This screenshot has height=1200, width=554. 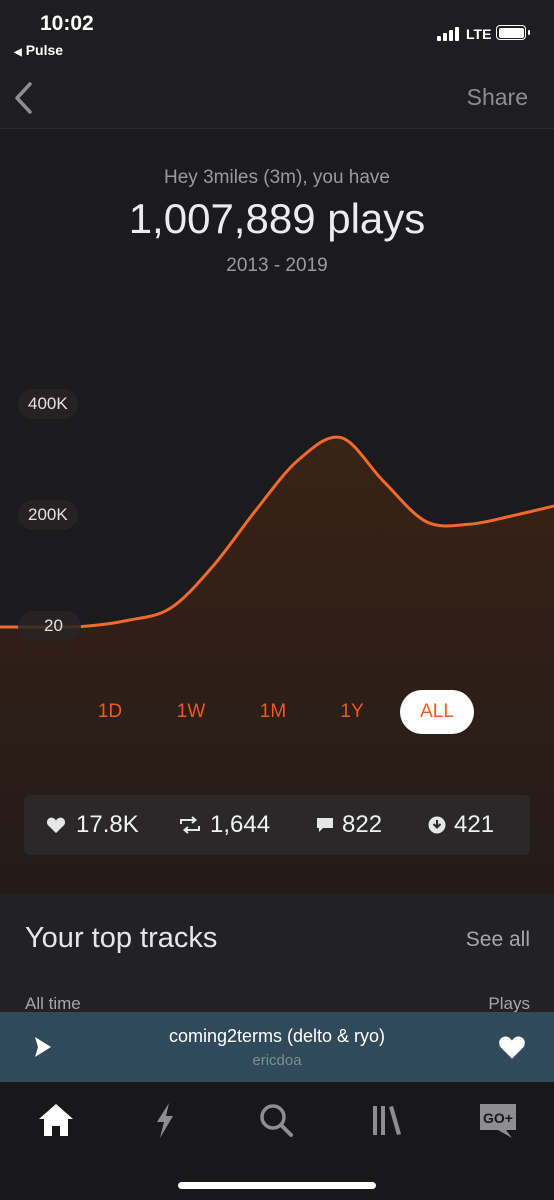 I want to click on comments-count: 822, so click(x=362, y=824).